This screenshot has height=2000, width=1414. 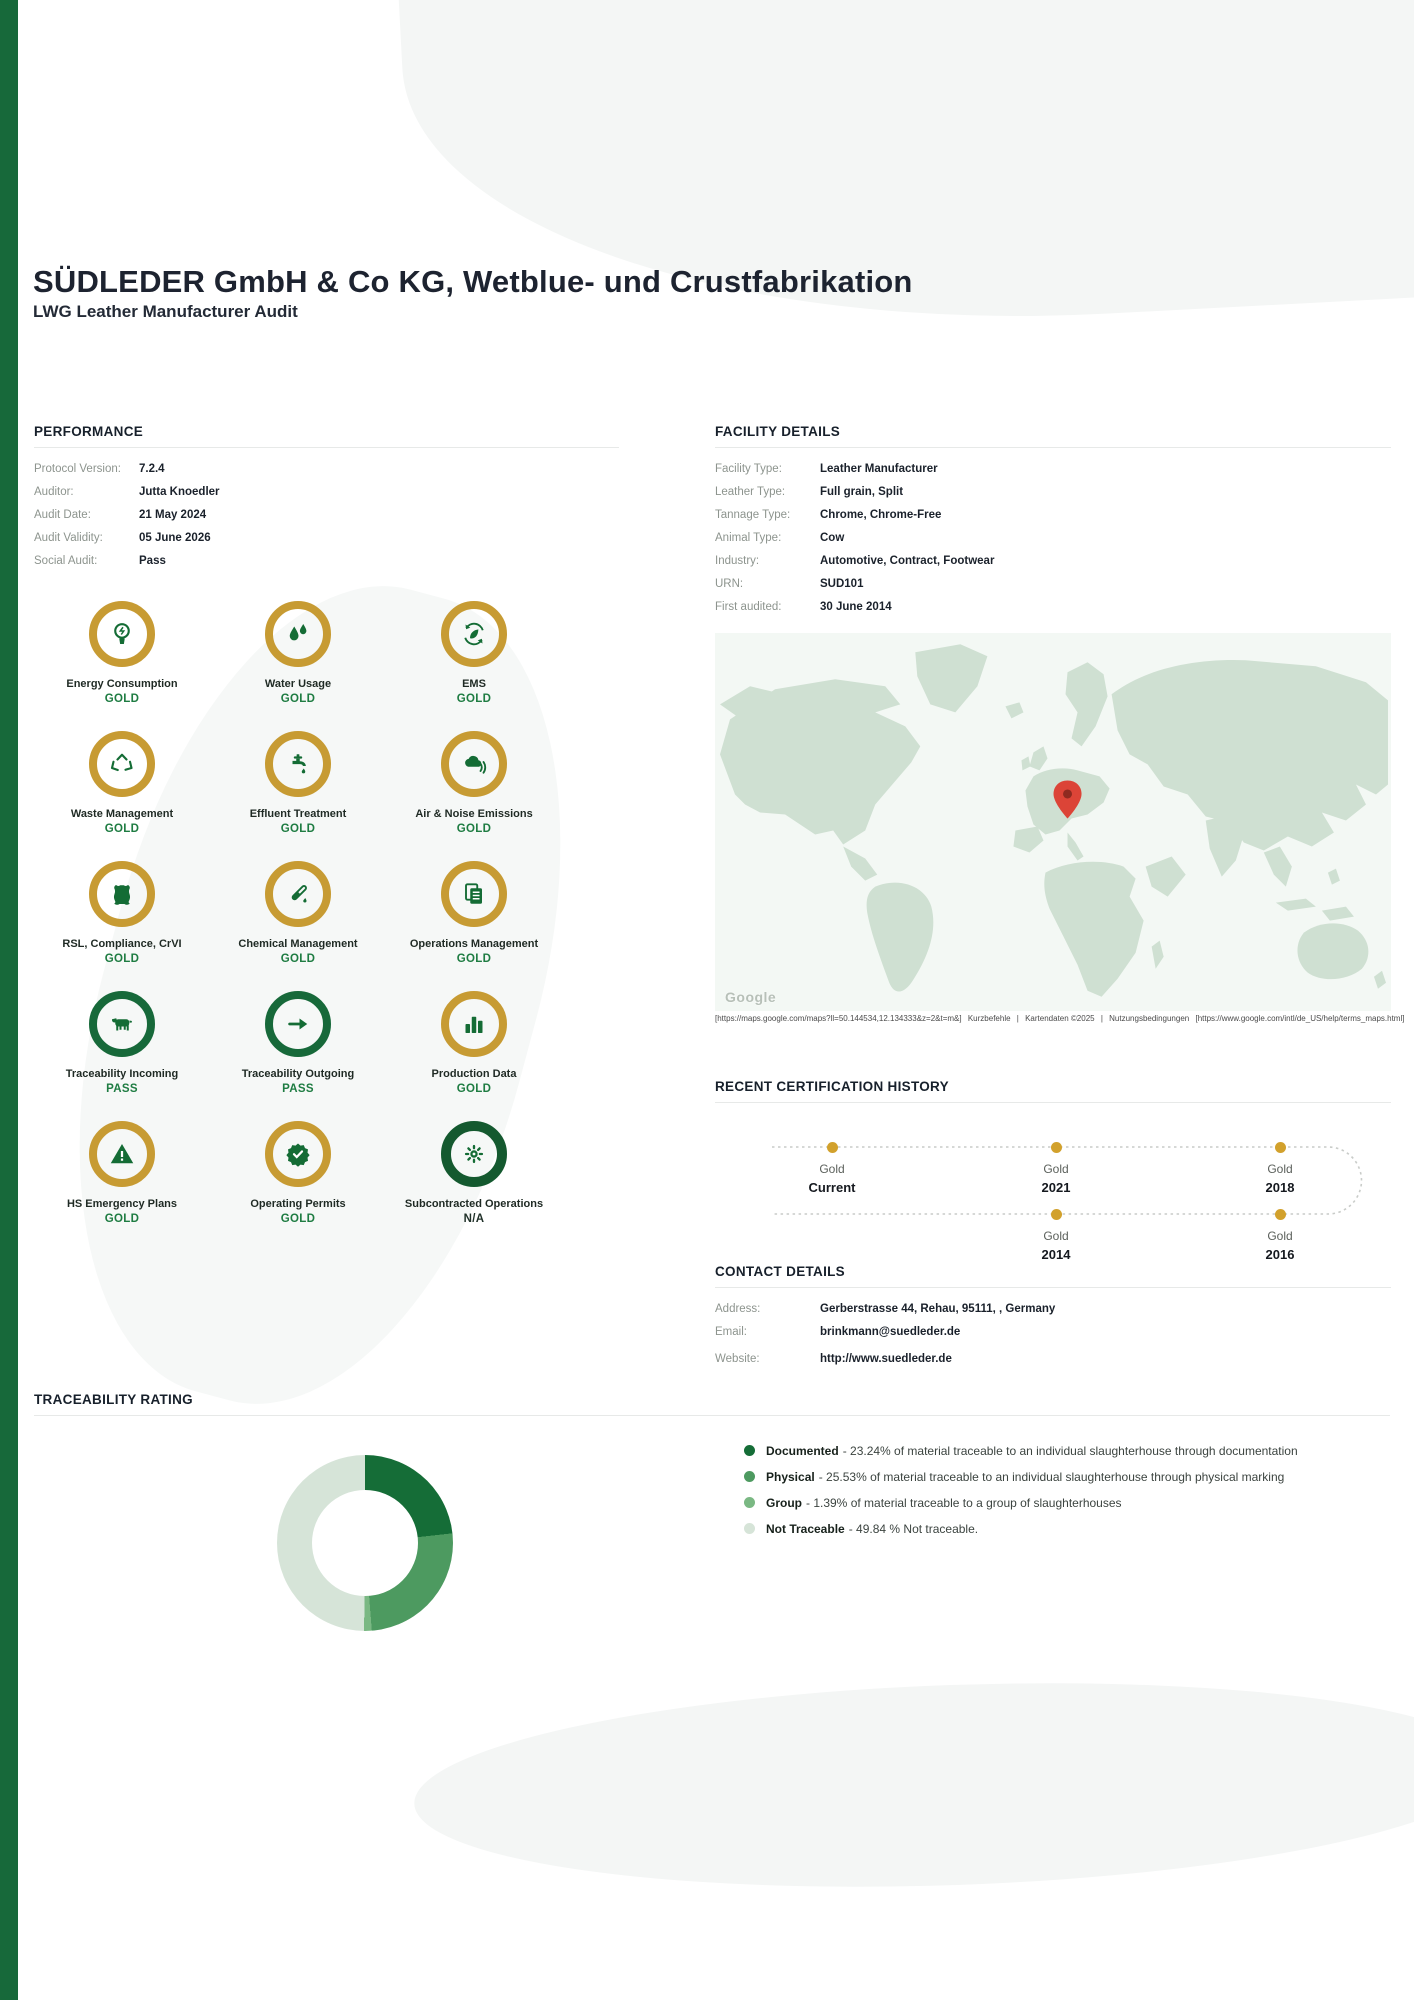 I want to click on category-operating-permits: Operating Permits GOLD, so click(x=298, y=1186).